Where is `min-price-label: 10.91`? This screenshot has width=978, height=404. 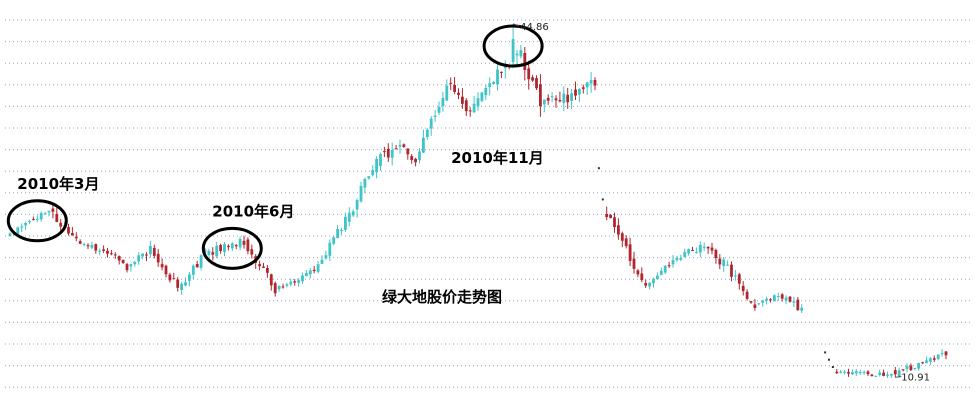
min-price-label: 10.91 is located at coordinates (915, 377).